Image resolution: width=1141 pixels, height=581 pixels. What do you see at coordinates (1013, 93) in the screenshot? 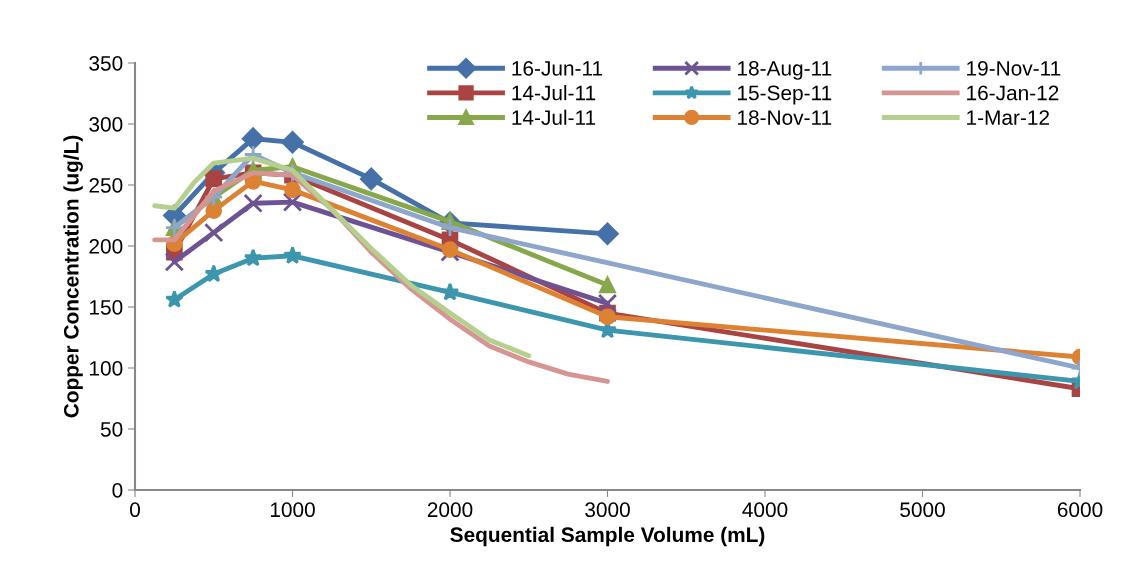
I see `legend-label: 16-Jan-12` at bounding box center [1013, 93].